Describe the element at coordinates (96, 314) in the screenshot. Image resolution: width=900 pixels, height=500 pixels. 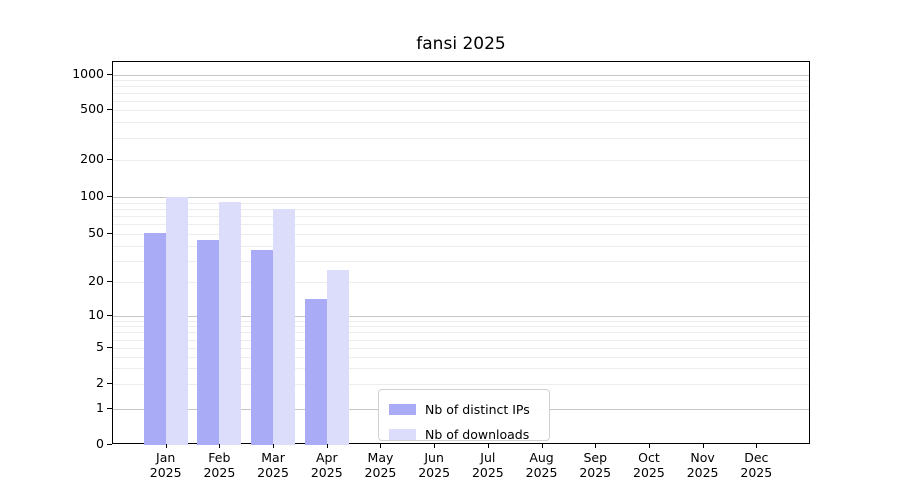
I see `y-tick-label: 10` at that location.